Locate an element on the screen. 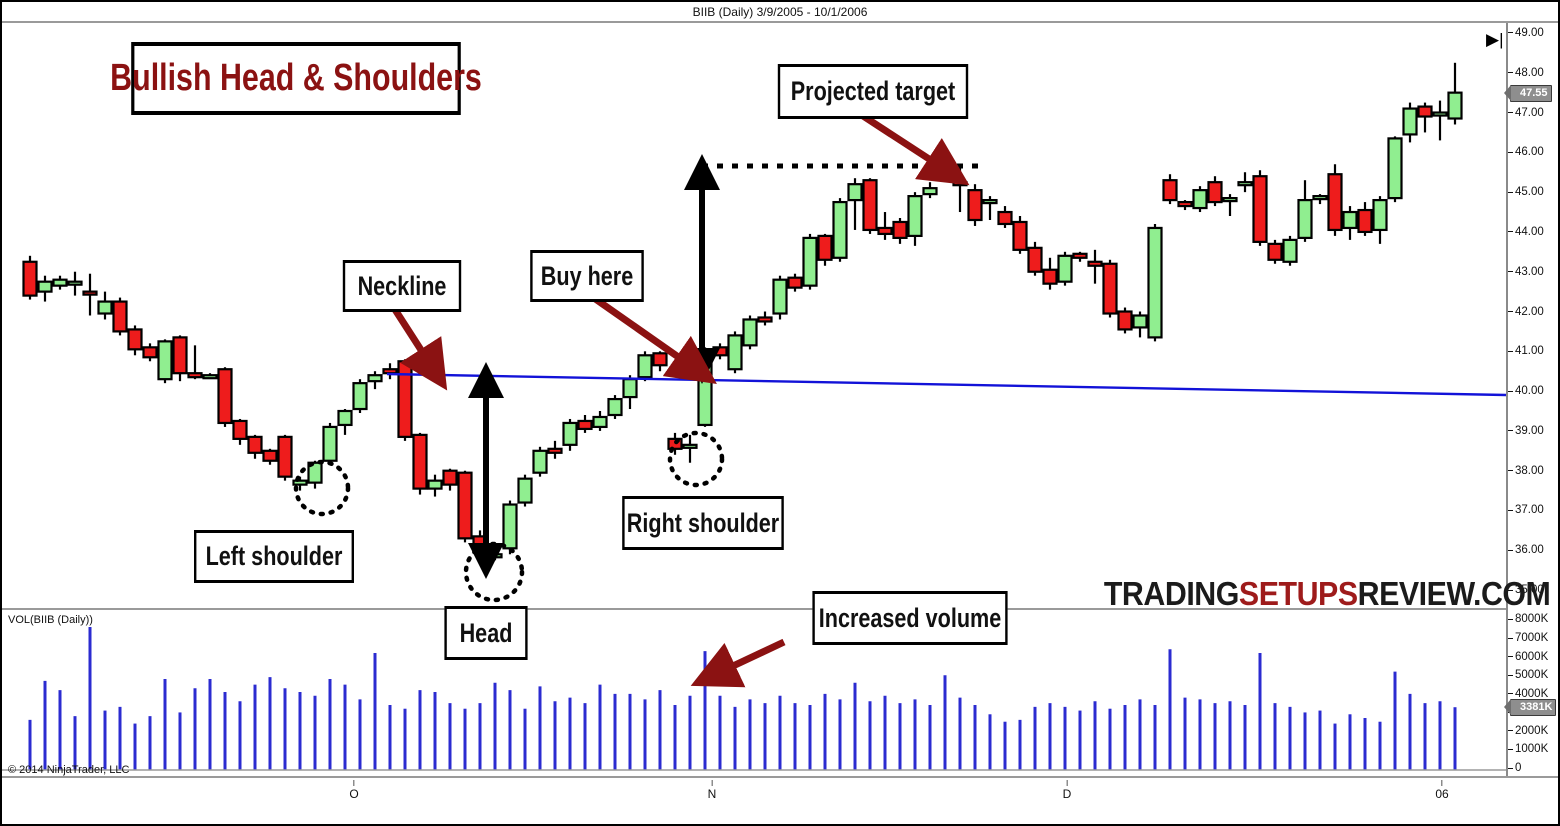 The height and width of the screenshot is (826, 1560). price-axis-tick: 41.00 is located at coordinates (1526, 351).